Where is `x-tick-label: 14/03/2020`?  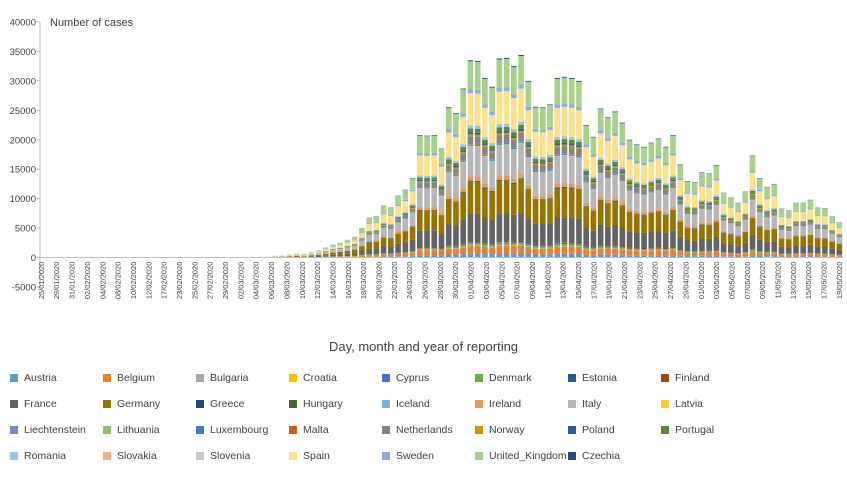 x-tick-label: 14/03/2020 is located at coordinates (333, 281).